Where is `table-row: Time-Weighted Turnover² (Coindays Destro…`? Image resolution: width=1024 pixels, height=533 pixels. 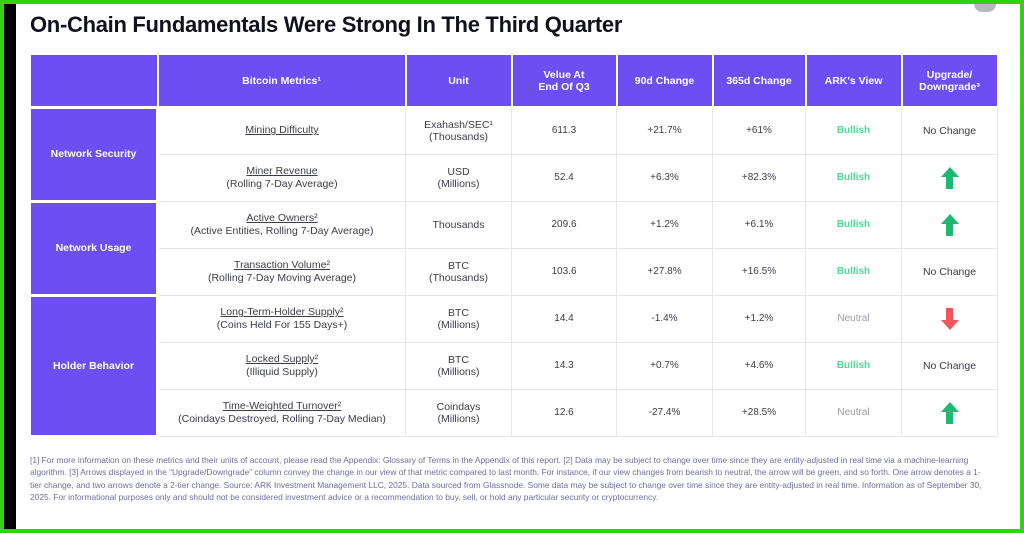
table-row: Time-Weighted Turnover² (Coindays Destro… is located at coordinates (514, 412).